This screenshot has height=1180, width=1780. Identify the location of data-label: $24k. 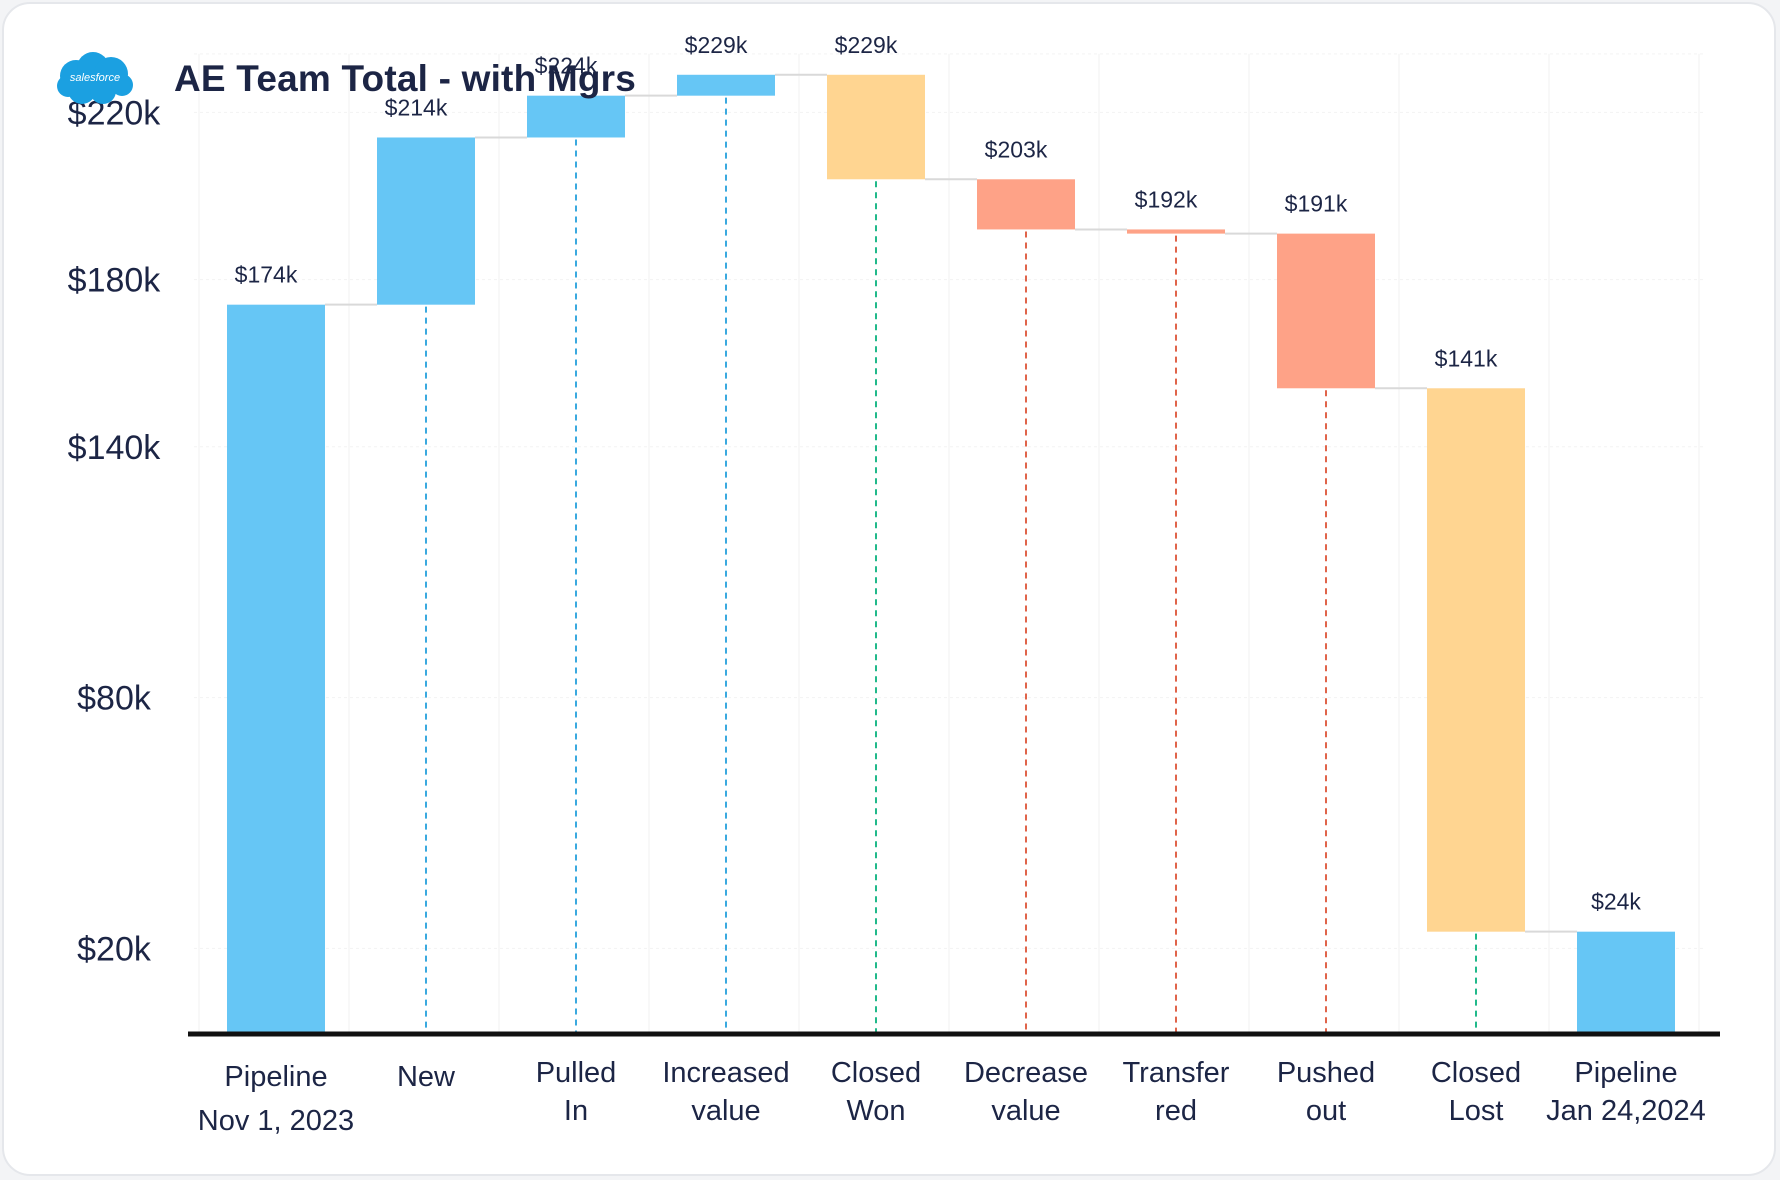
(1616, 902).